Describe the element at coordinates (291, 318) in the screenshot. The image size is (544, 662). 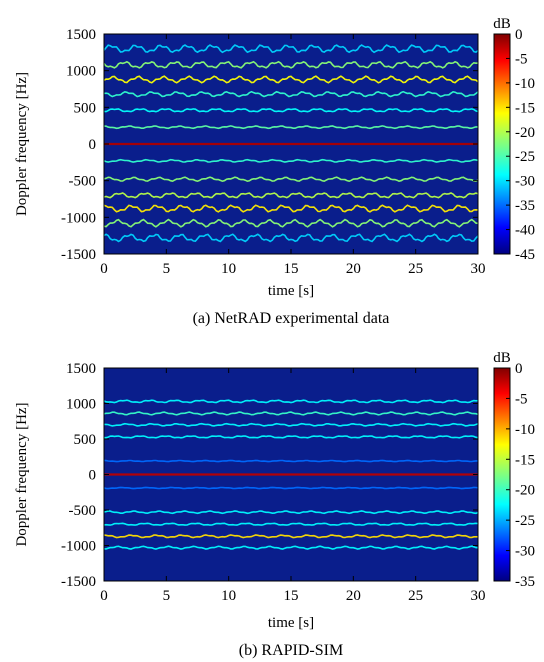
I see `figure-caption: (a) NetRAD experimental data` at that location.